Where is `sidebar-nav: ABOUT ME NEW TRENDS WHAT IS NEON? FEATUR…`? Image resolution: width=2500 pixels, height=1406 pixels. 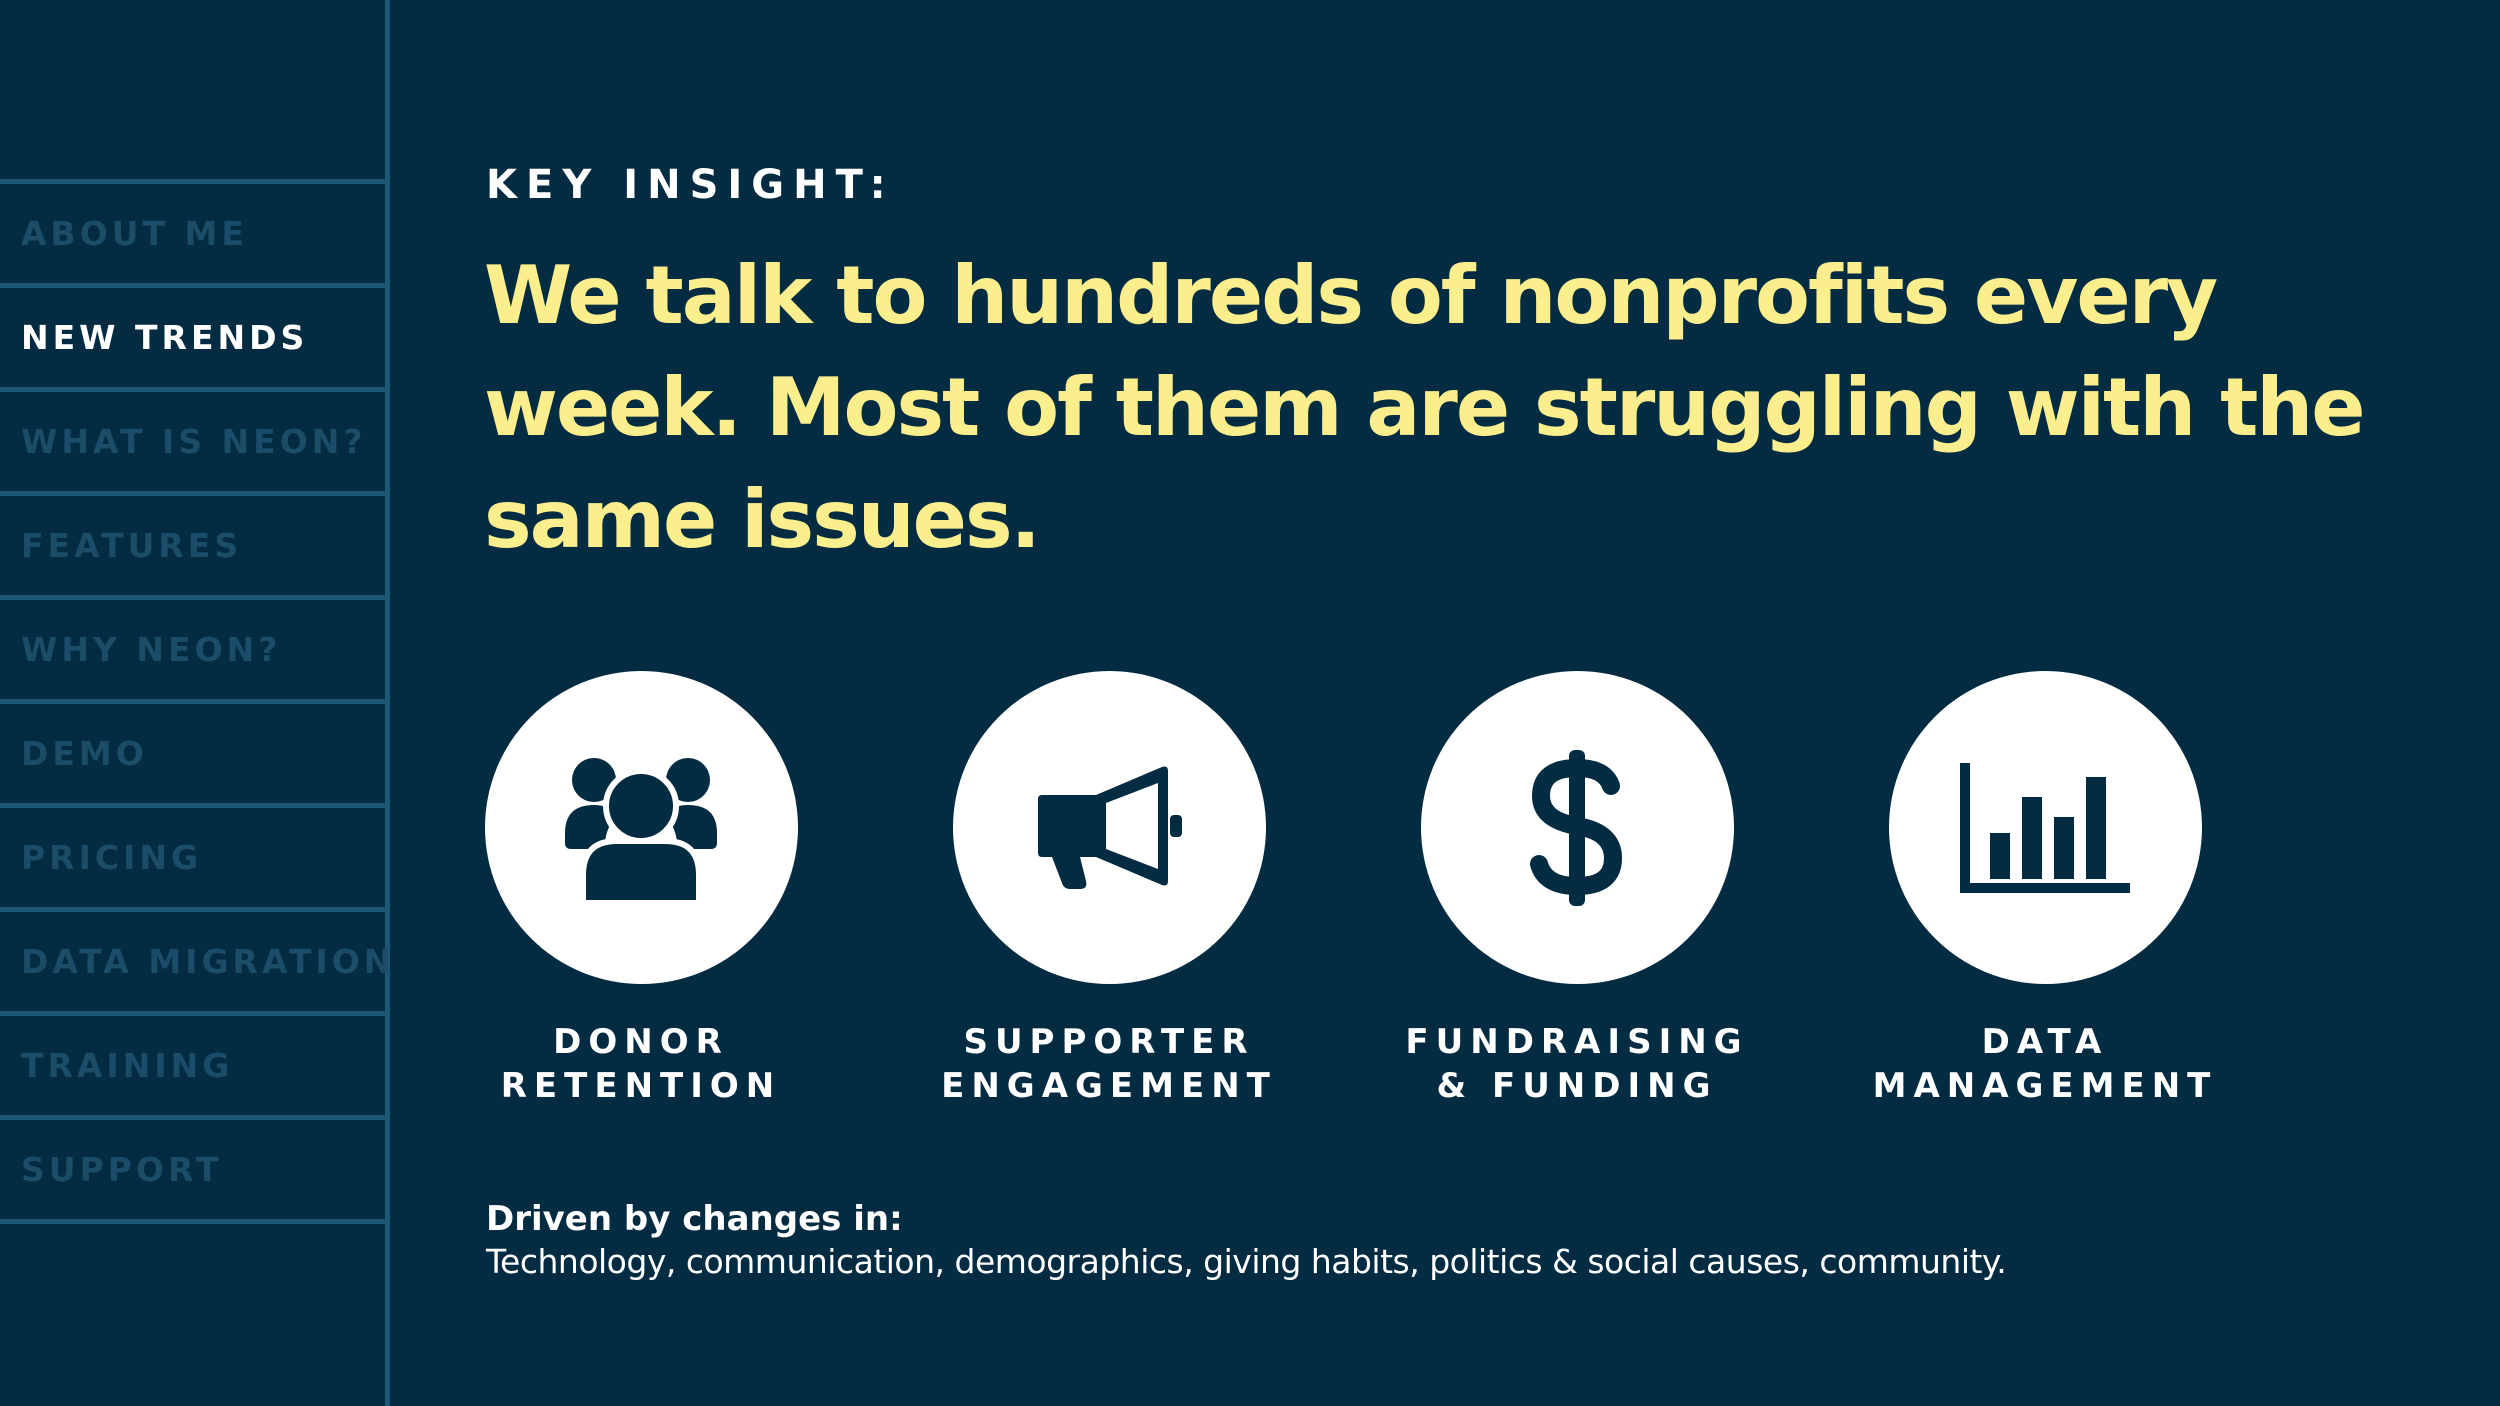 sidebar-nav: ABOUT ME NEW TRENDS WHAT IS NEON? FEATUR… is located at coordinates (195, 701).